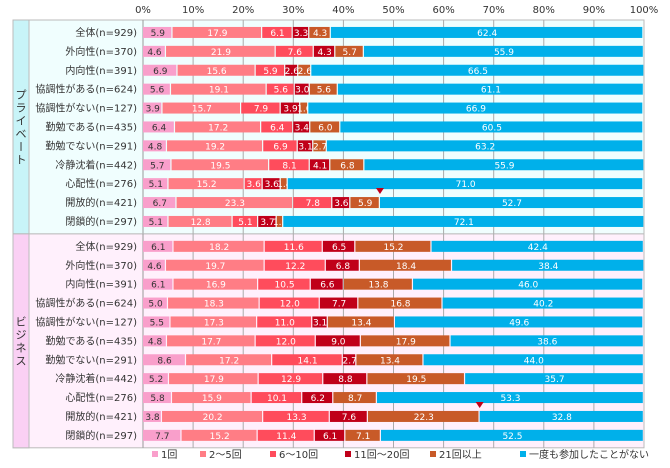  I want to click on bar-value-label: 23.3, so click(235, 204).